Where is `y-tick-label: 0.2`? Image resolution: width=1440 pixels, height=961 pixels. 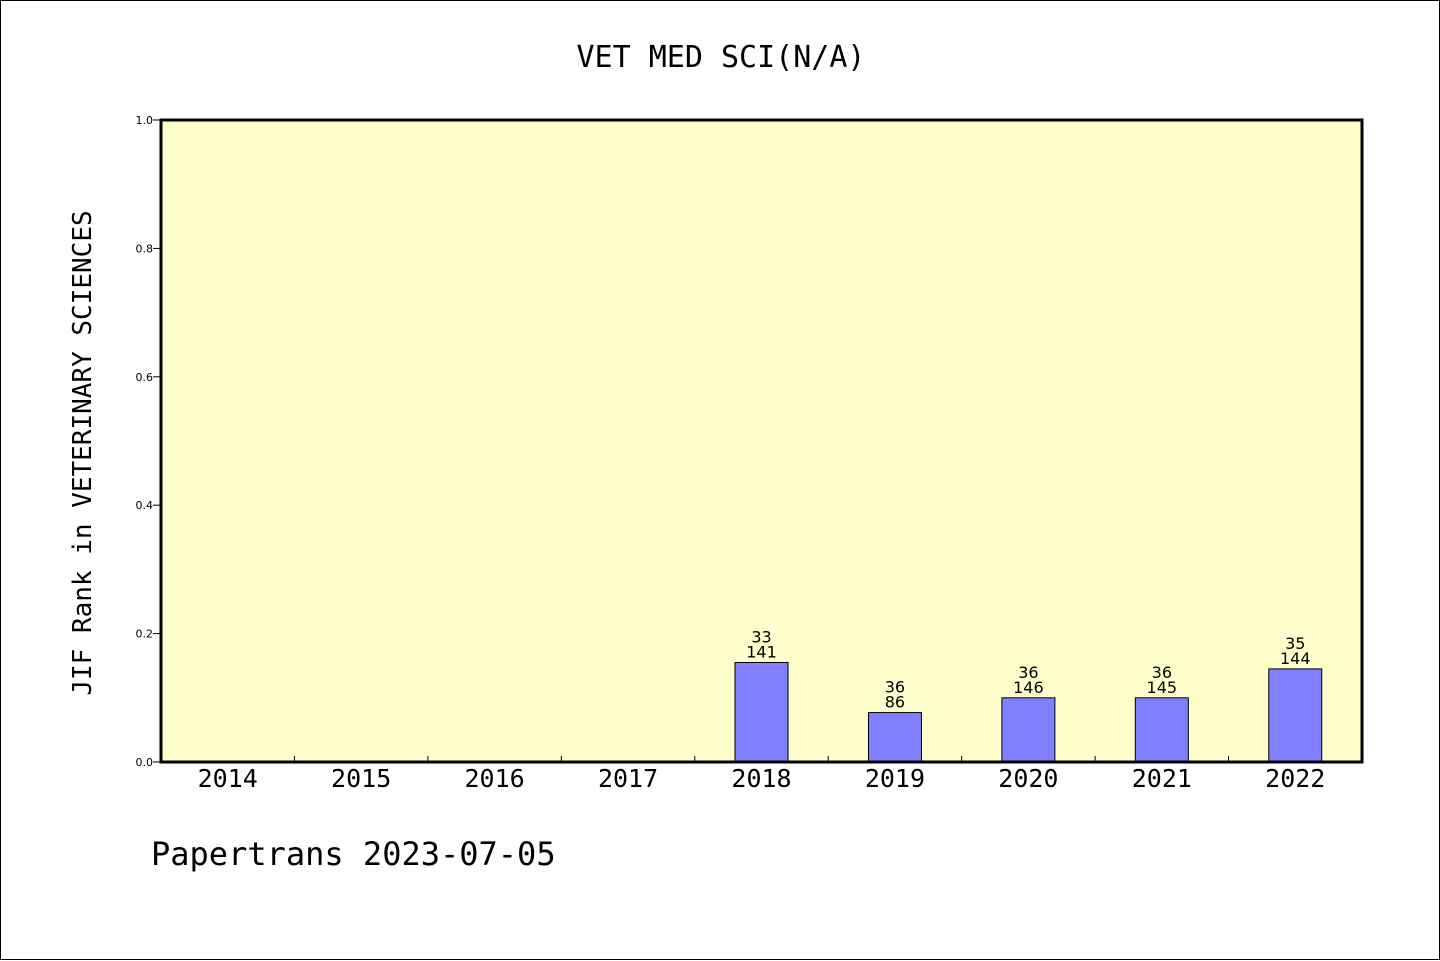 y-tick-label: 0.2 is located at coordinates (145, 634).